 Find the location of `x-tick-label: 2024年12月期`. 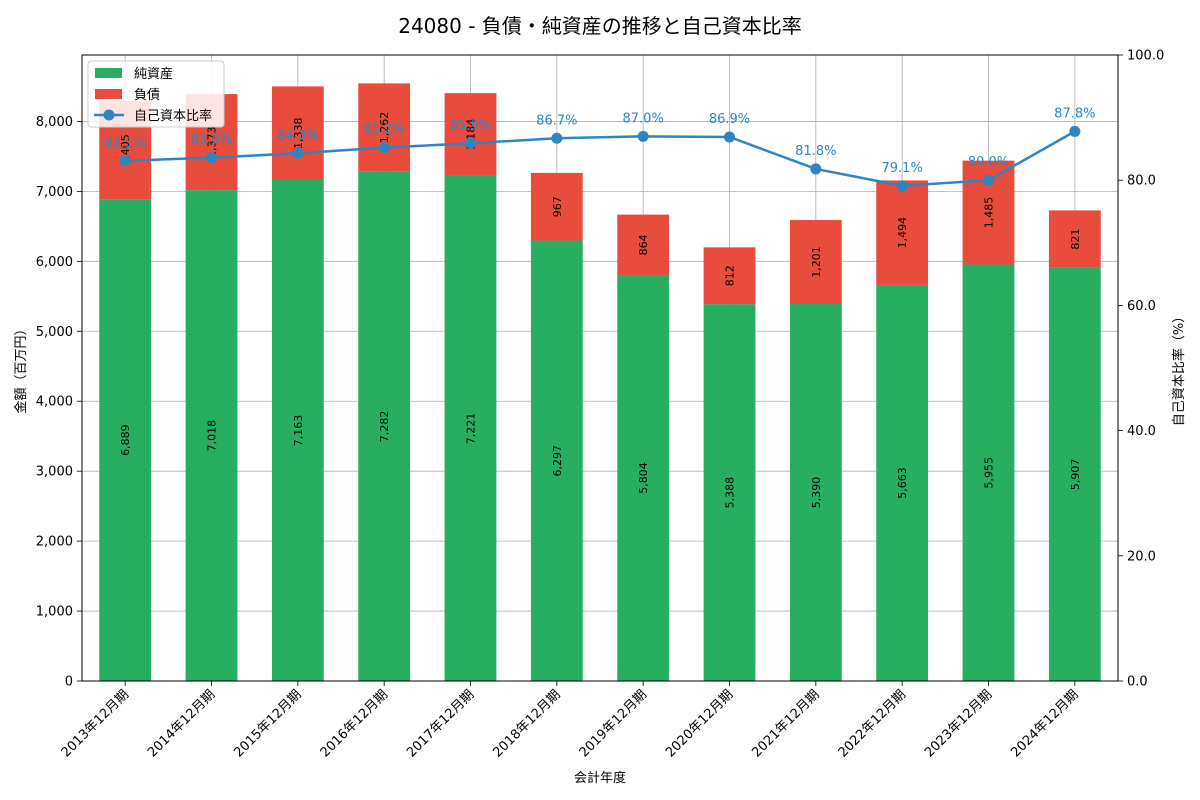

x-tick-label: 2024年12月期 is located at coordinates (1044, 723).